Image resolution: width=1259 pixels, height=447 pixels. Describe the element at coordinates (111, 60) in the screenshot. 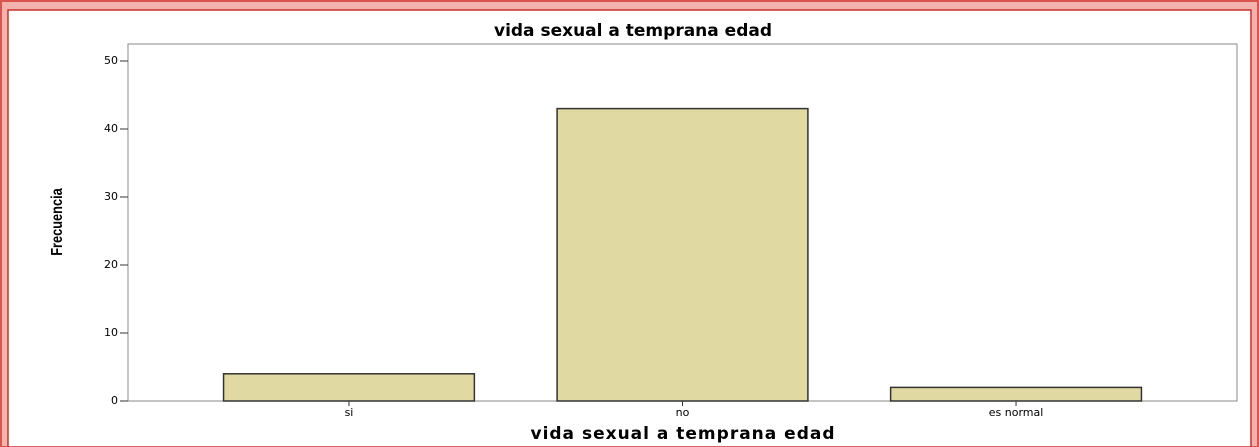

I see `y-tick-label: 50` at that location.